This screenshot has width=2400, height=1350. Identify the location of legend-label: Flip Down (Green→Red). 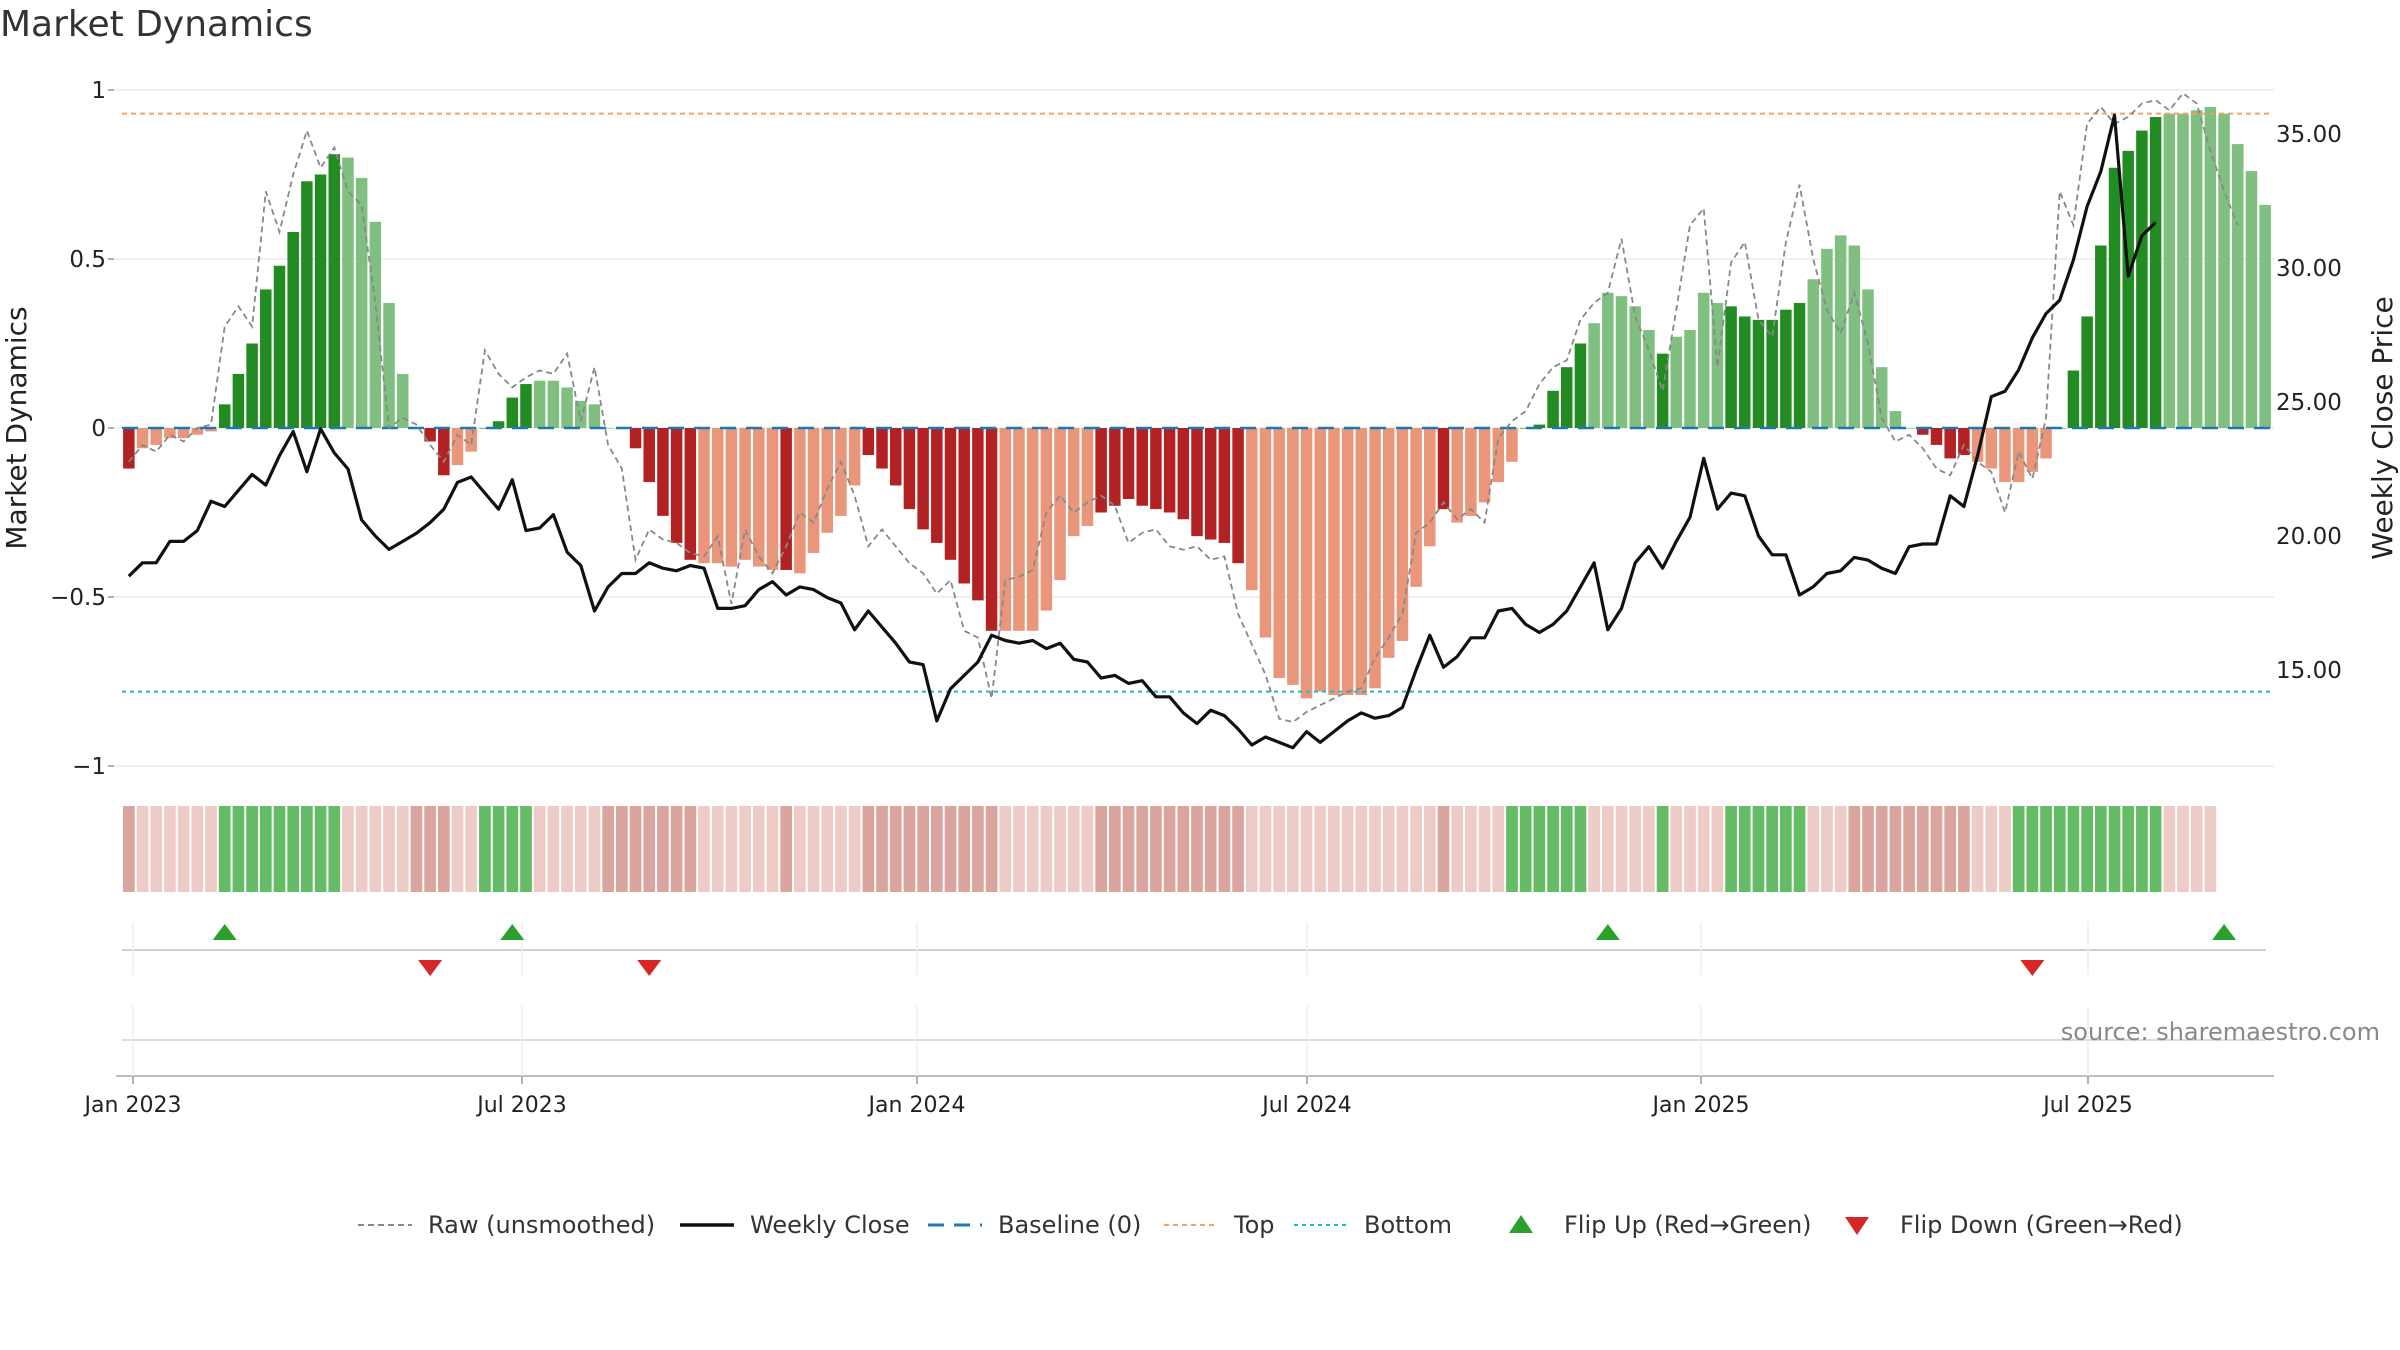
(2041, 1225).